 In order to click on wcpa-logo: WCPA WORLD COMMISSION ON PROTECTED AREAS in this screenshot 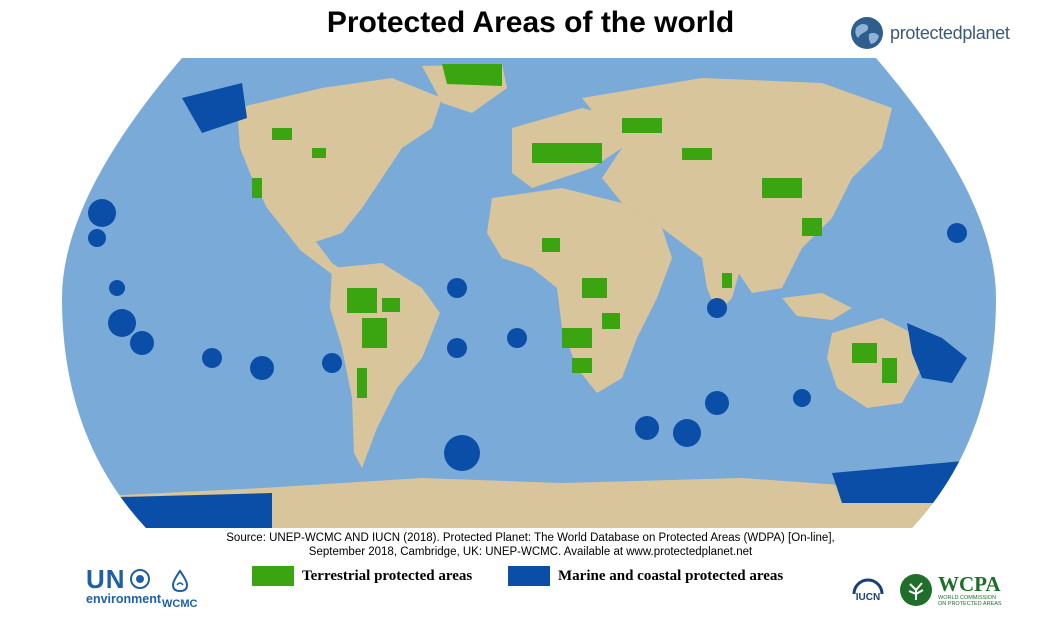, I will do `click(950, 590)`.